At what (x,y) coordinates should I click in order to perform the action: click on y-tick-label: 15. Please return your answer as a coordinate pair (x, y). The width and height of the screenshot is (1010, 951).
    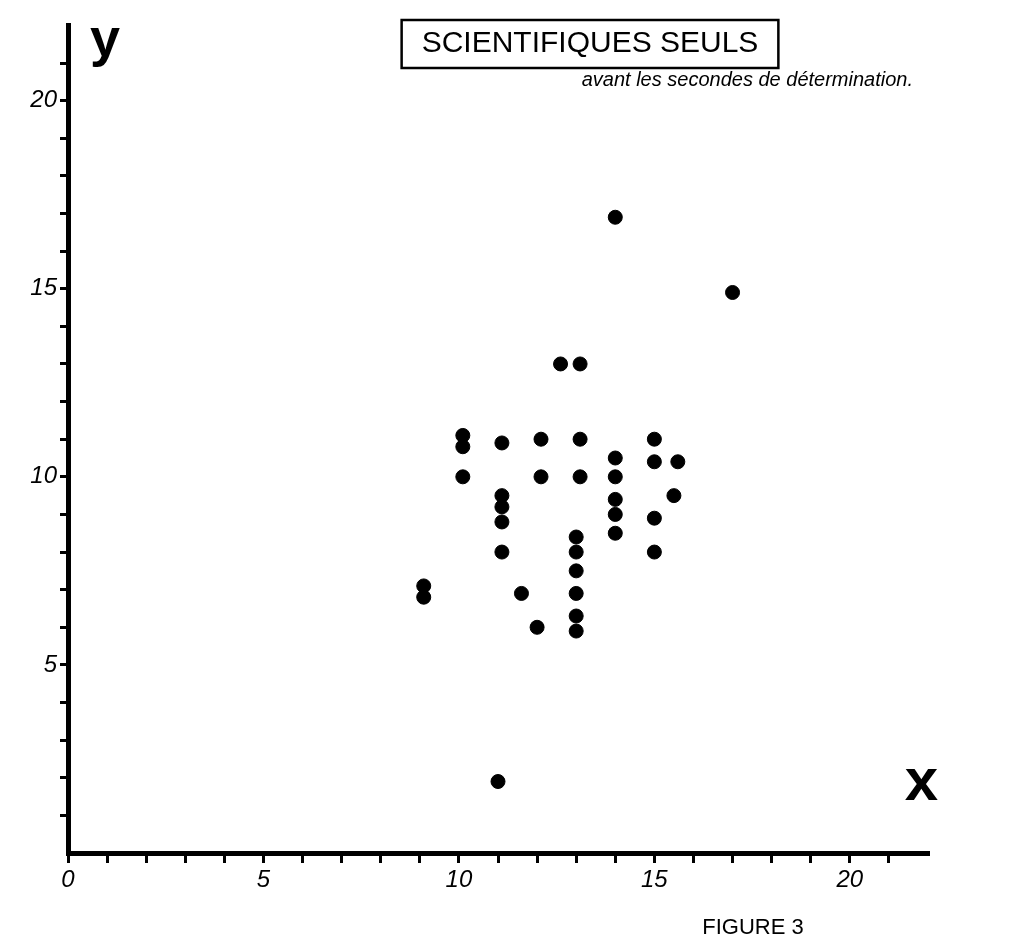
    Looking at the image, I should click on (44, 287).